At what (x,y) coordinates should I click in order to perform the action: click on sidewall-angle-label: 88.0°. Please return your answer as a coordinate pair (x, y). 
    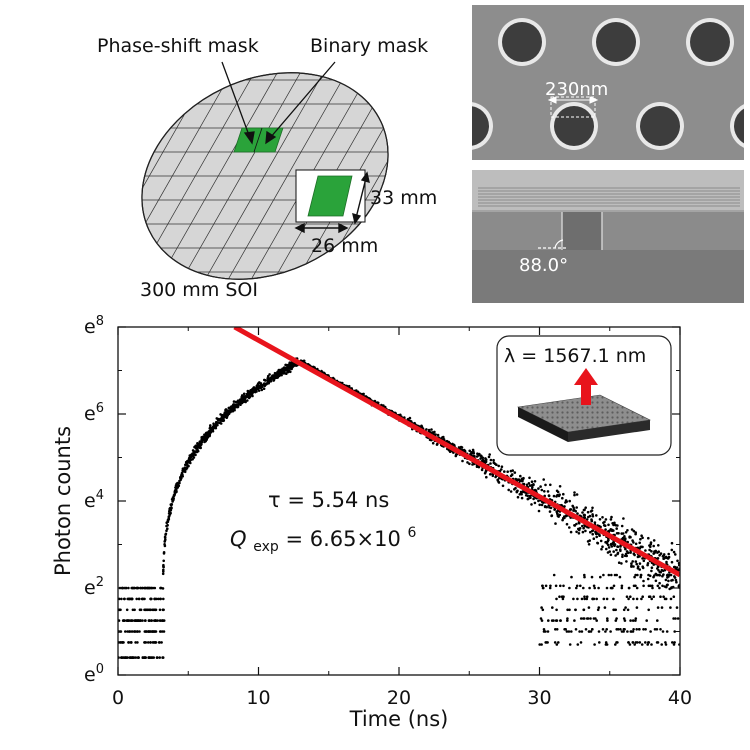
    Looking at the image, I should click on (543, 265).